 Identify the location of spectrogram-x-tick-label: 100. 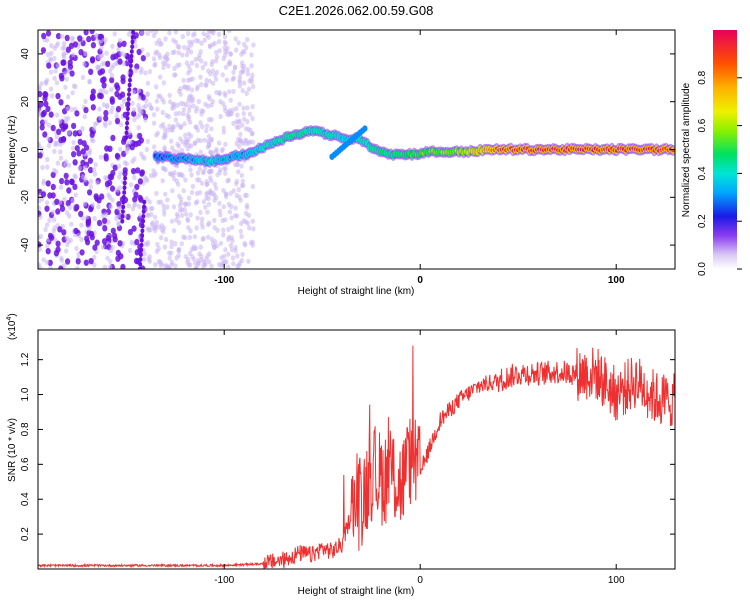
(616, 280).